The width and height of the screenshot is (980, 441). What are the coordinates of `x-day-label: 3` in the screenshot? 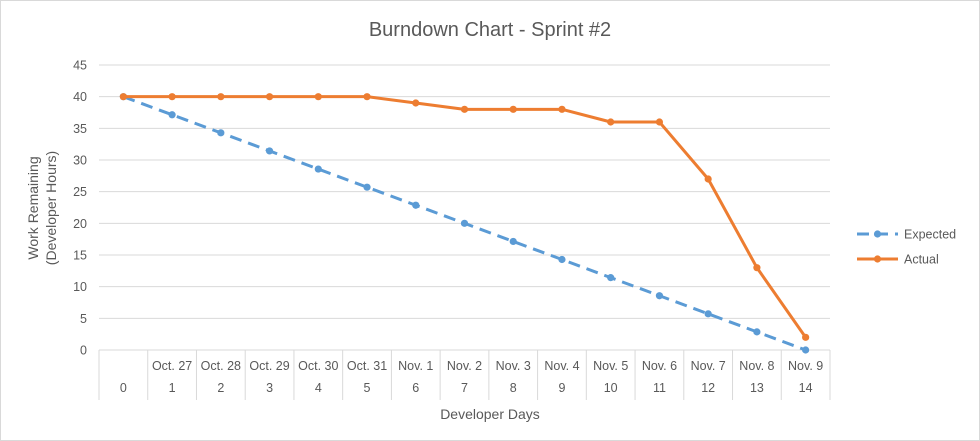 It's located at (269, 388).